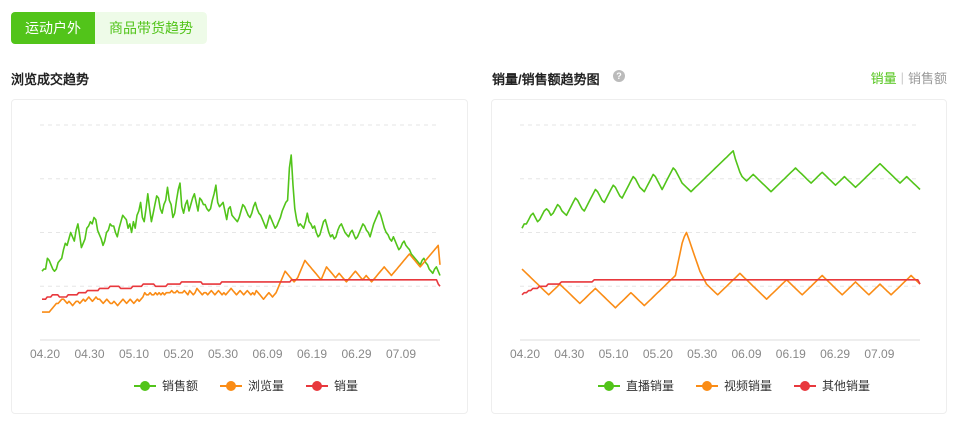  I want to click on legend-label: 销量, so click(346, 386).